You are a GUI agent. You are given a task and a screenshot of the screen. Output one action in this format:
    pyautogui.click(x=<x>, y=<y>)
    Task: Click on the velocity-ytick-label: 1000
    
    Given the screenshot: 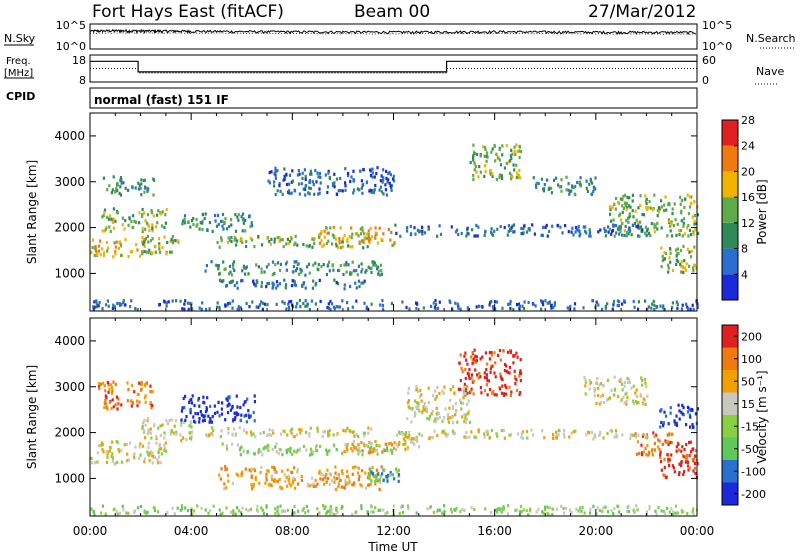 What is the action you would take?
    pyautogui.click(x=69, y=478)
    